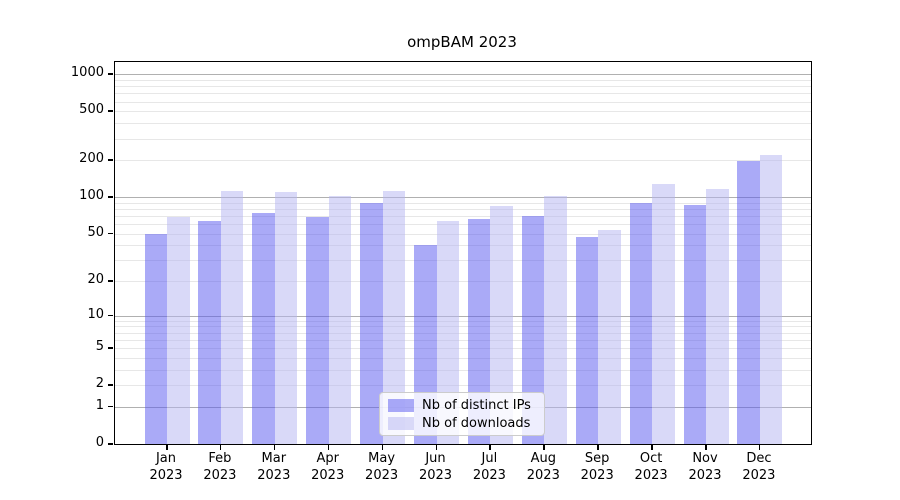 This screenshot has width=900, height=500. What do you see at coordinates (166, 458) in the screenshot?
I see `x-tick-month: Jan` at bounding box center [166, 458].